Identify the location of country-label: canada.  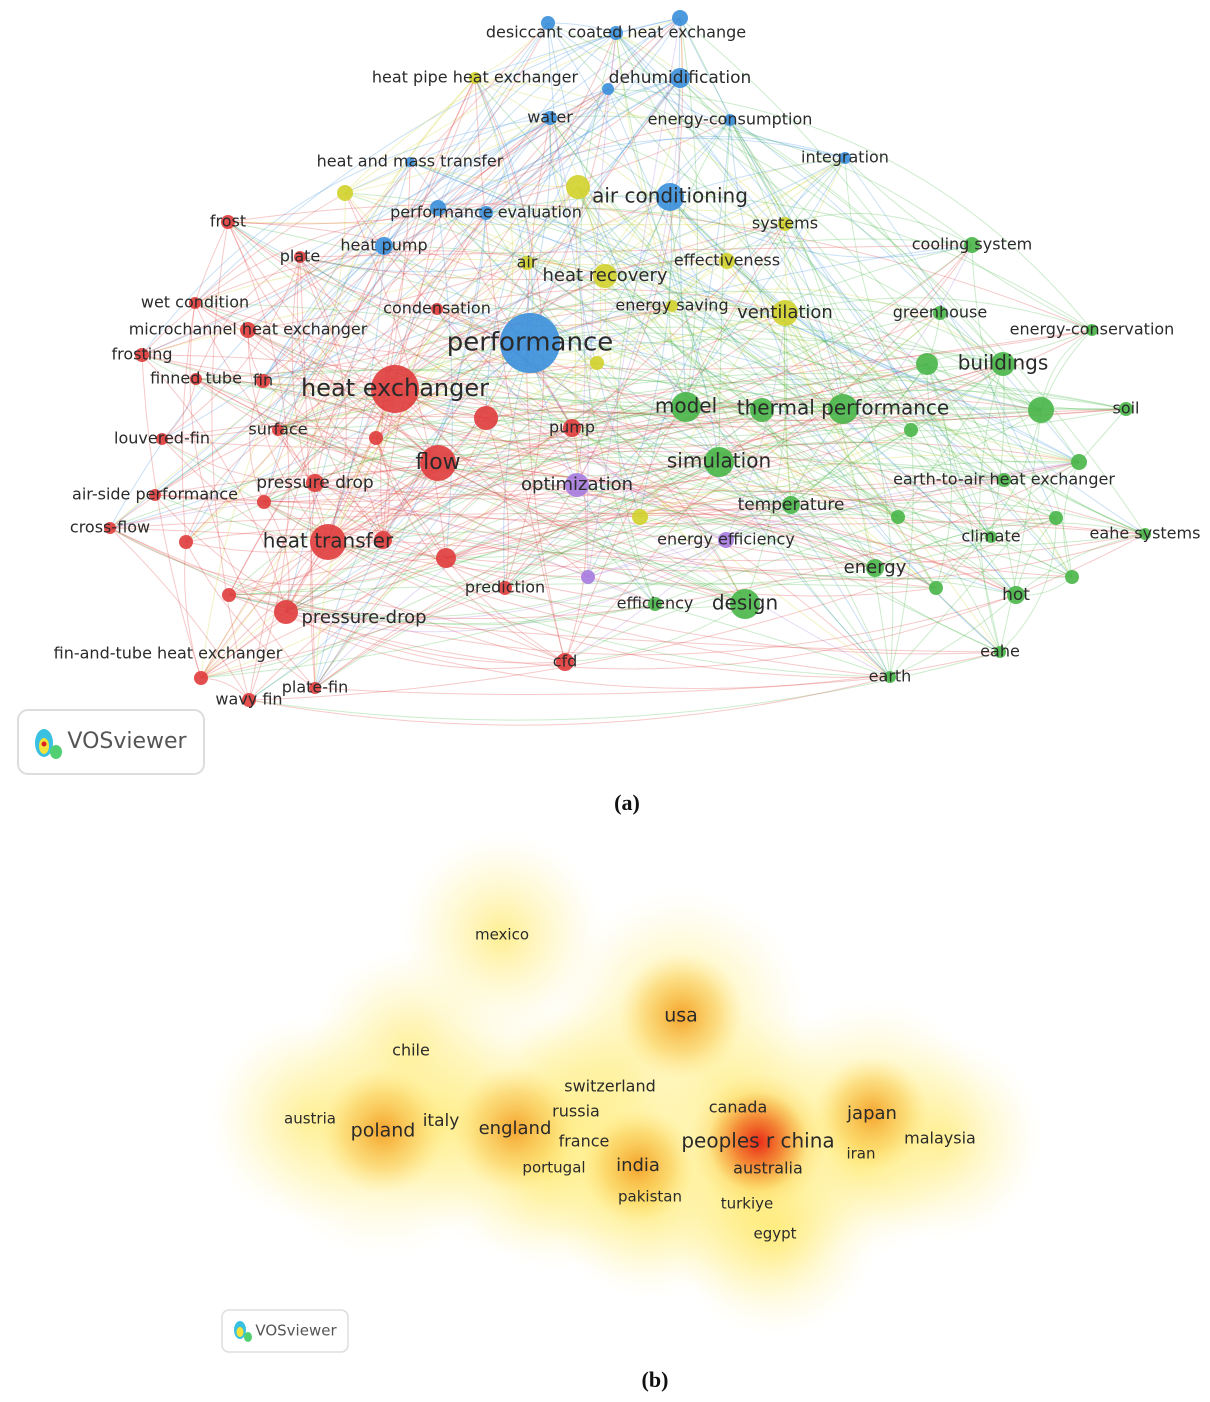
(738, 1107).